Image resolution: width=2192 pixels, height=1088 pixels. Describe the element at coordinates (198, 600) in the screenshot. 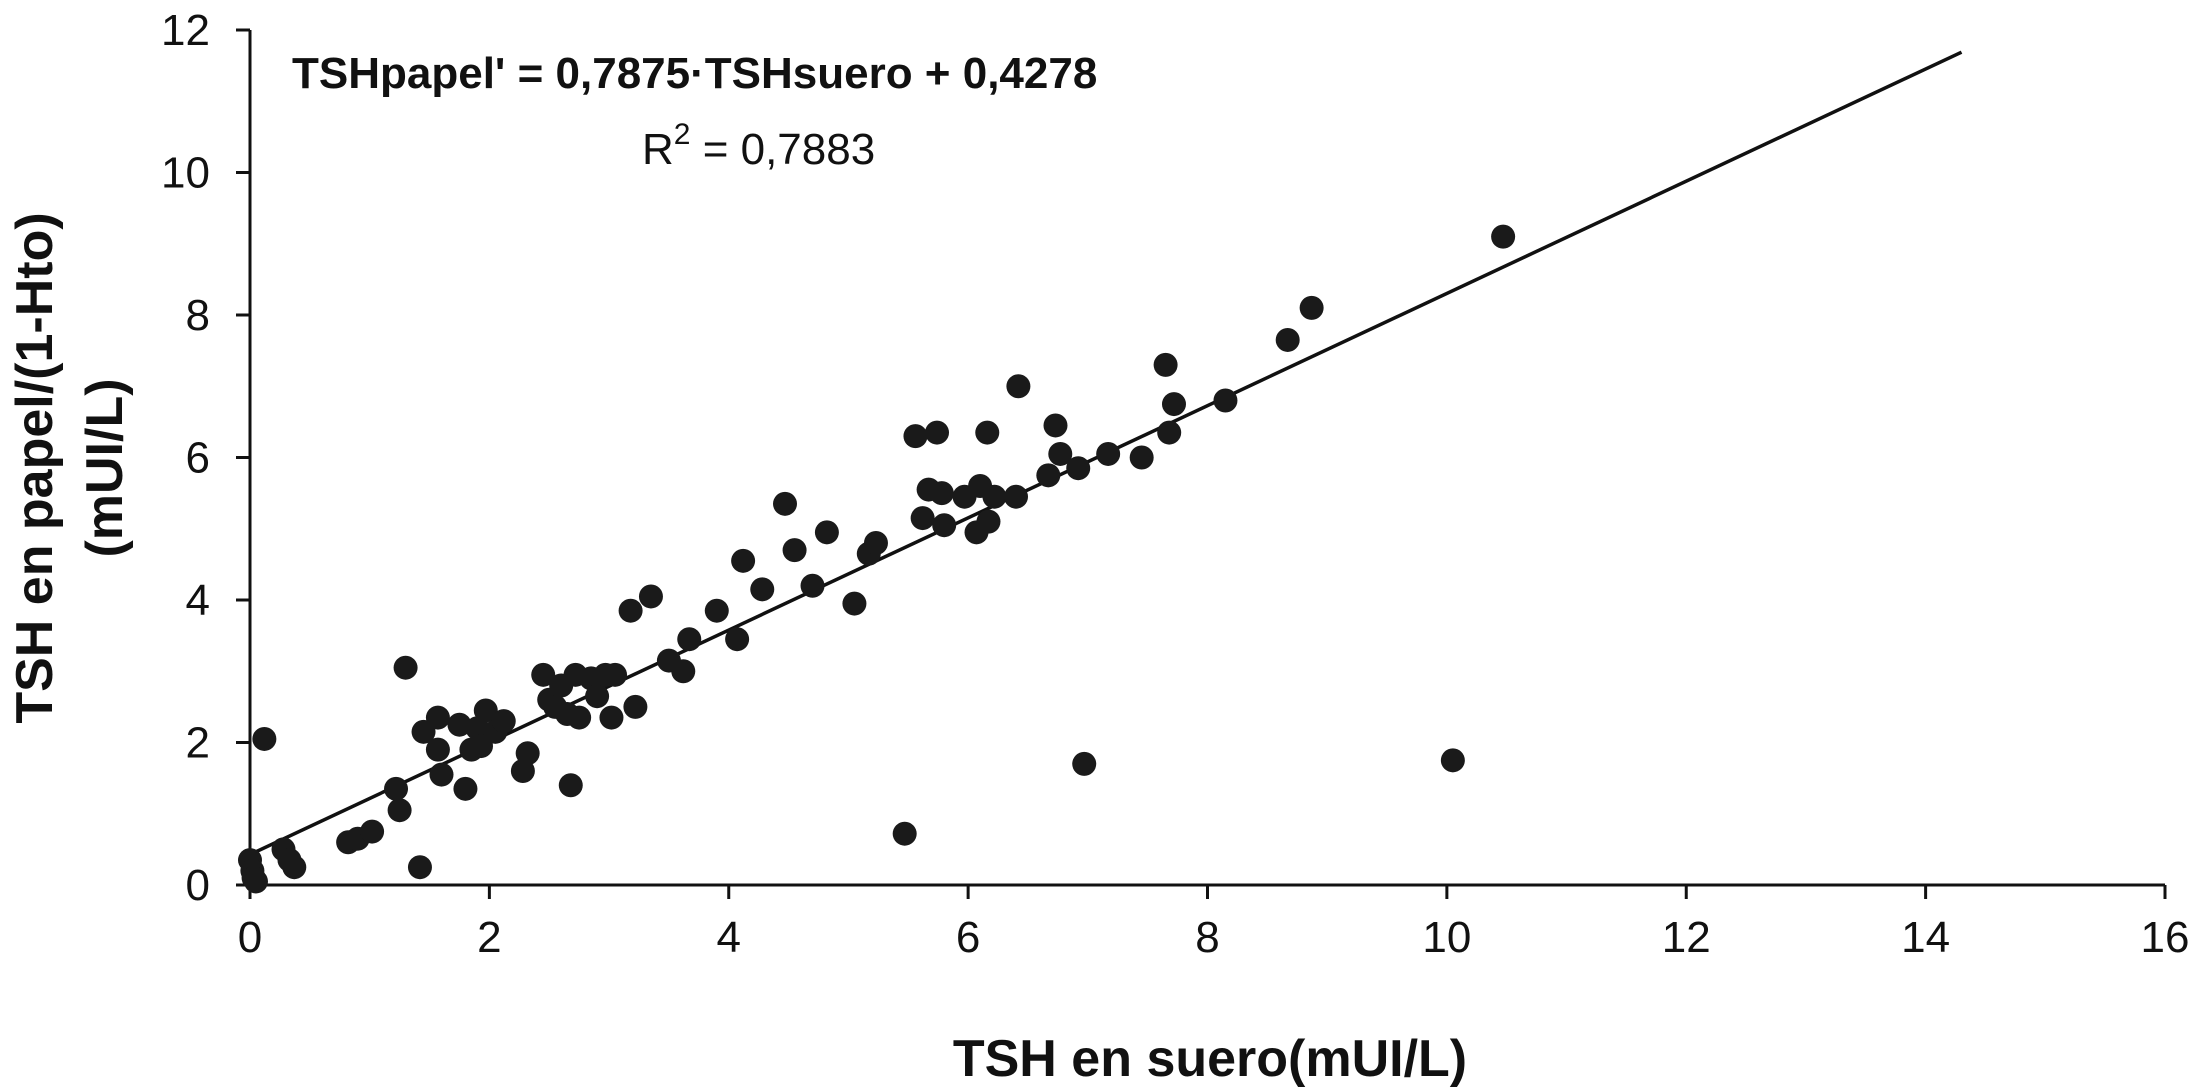

I see `y-tick-label: 4` at that location.